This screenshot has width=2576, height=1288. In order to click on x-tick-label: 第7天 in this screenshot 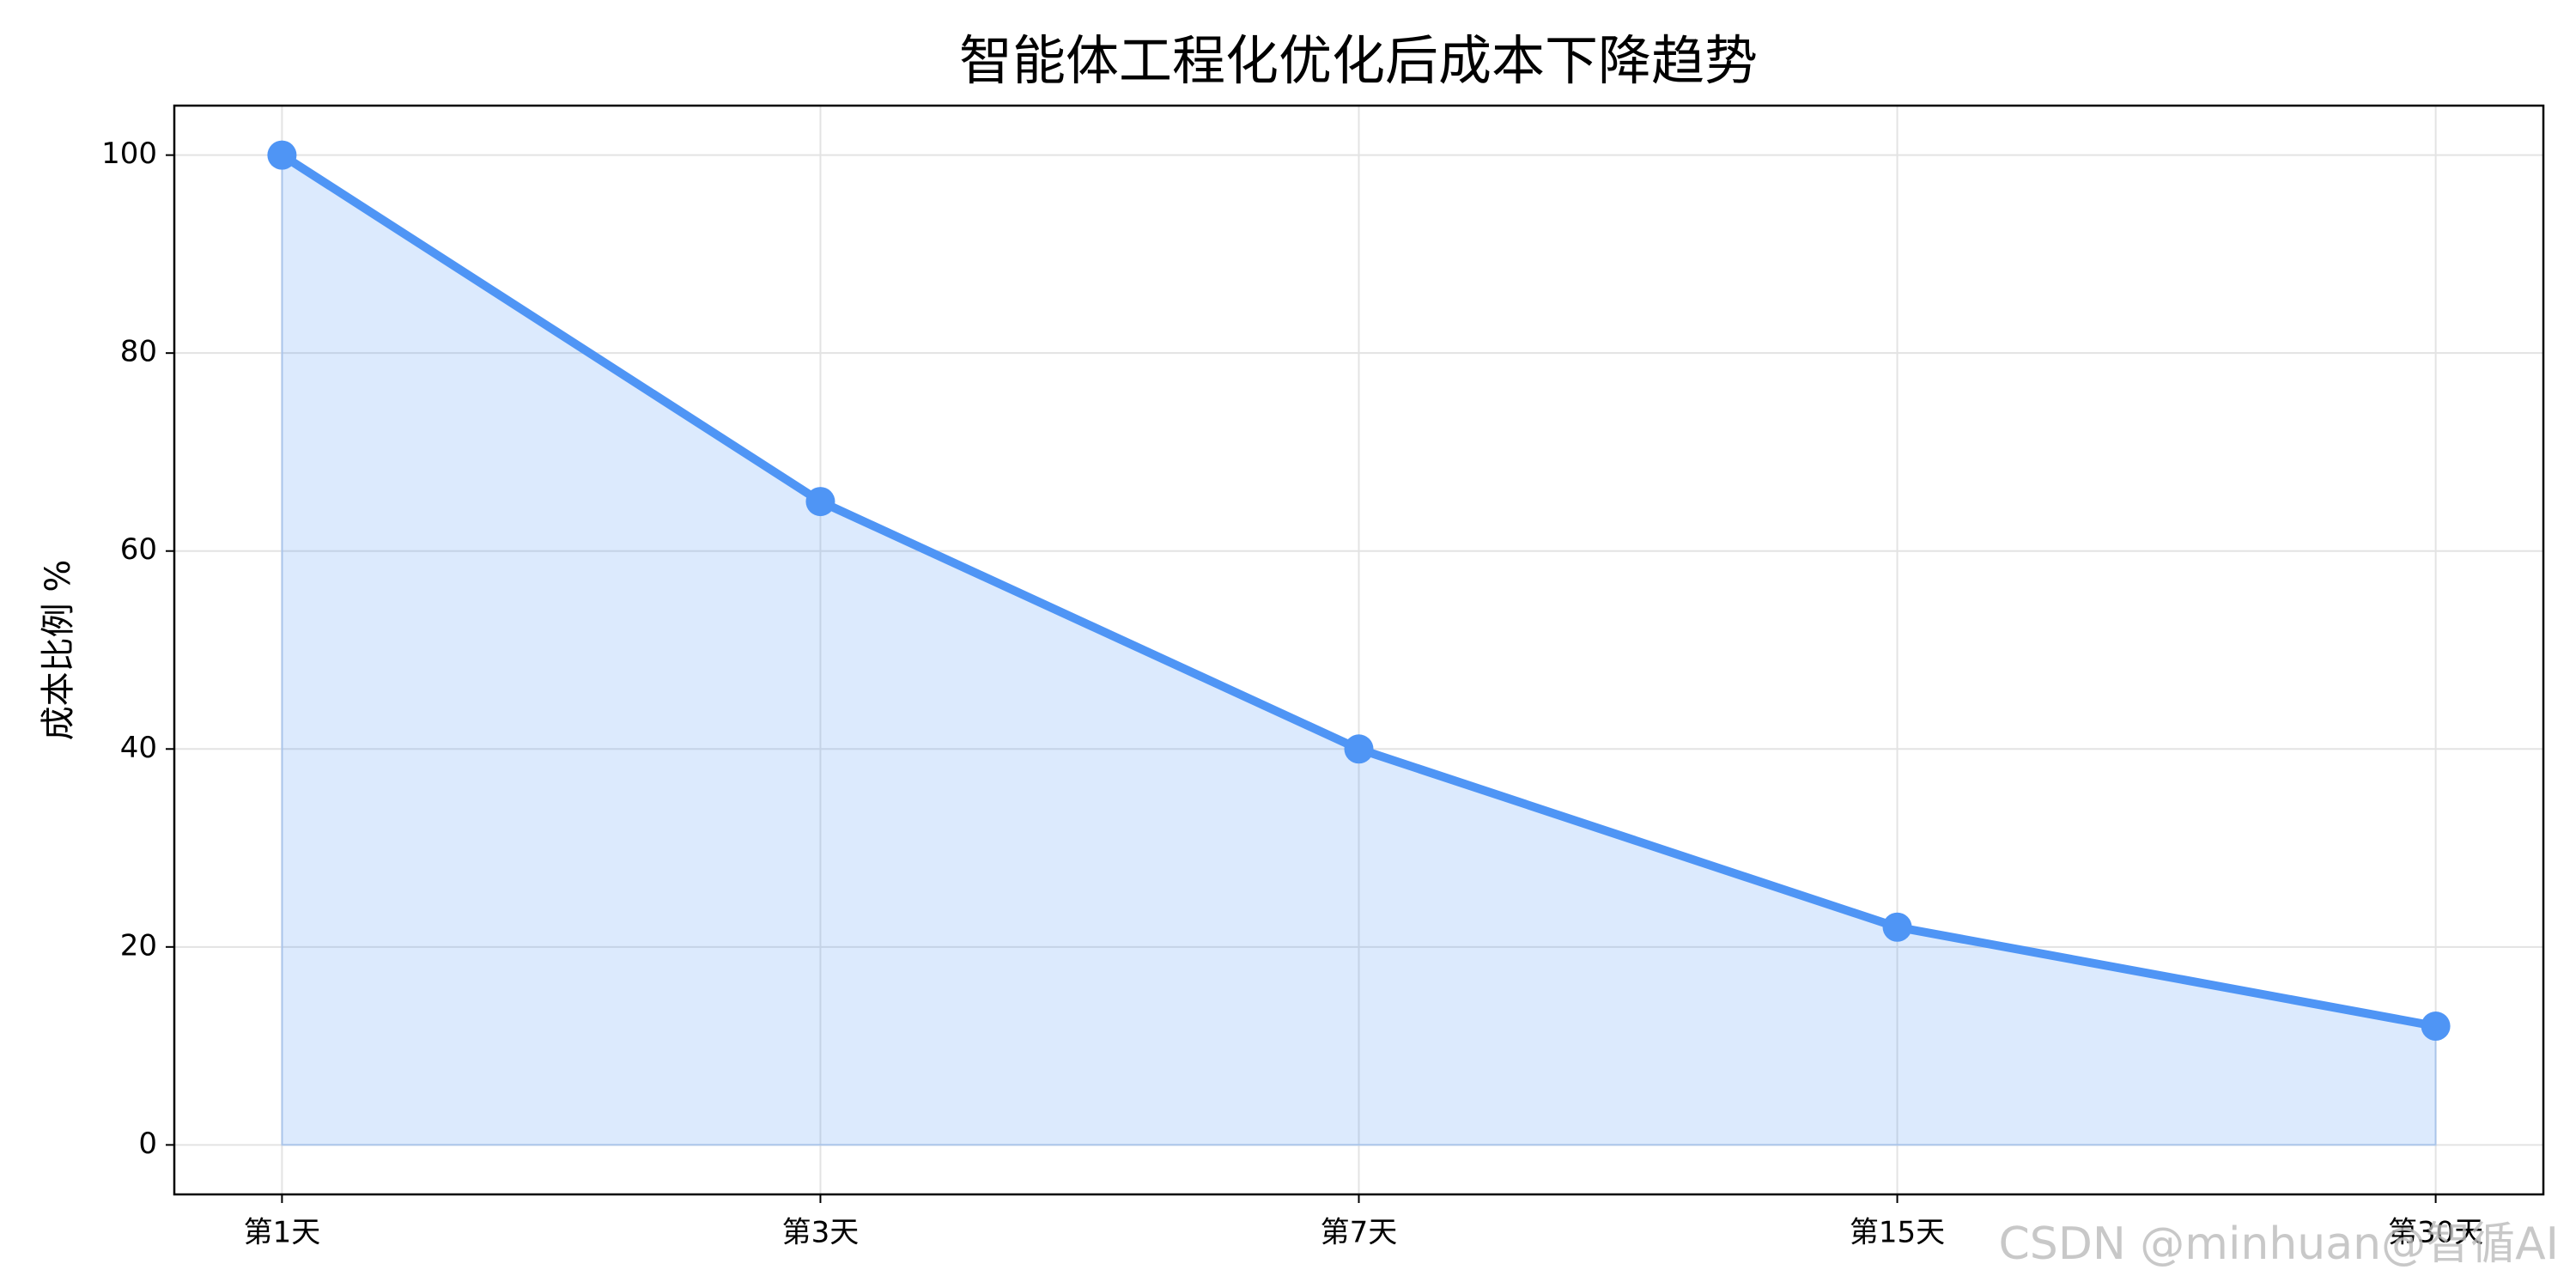, I will do `click(1360, 1233)`.